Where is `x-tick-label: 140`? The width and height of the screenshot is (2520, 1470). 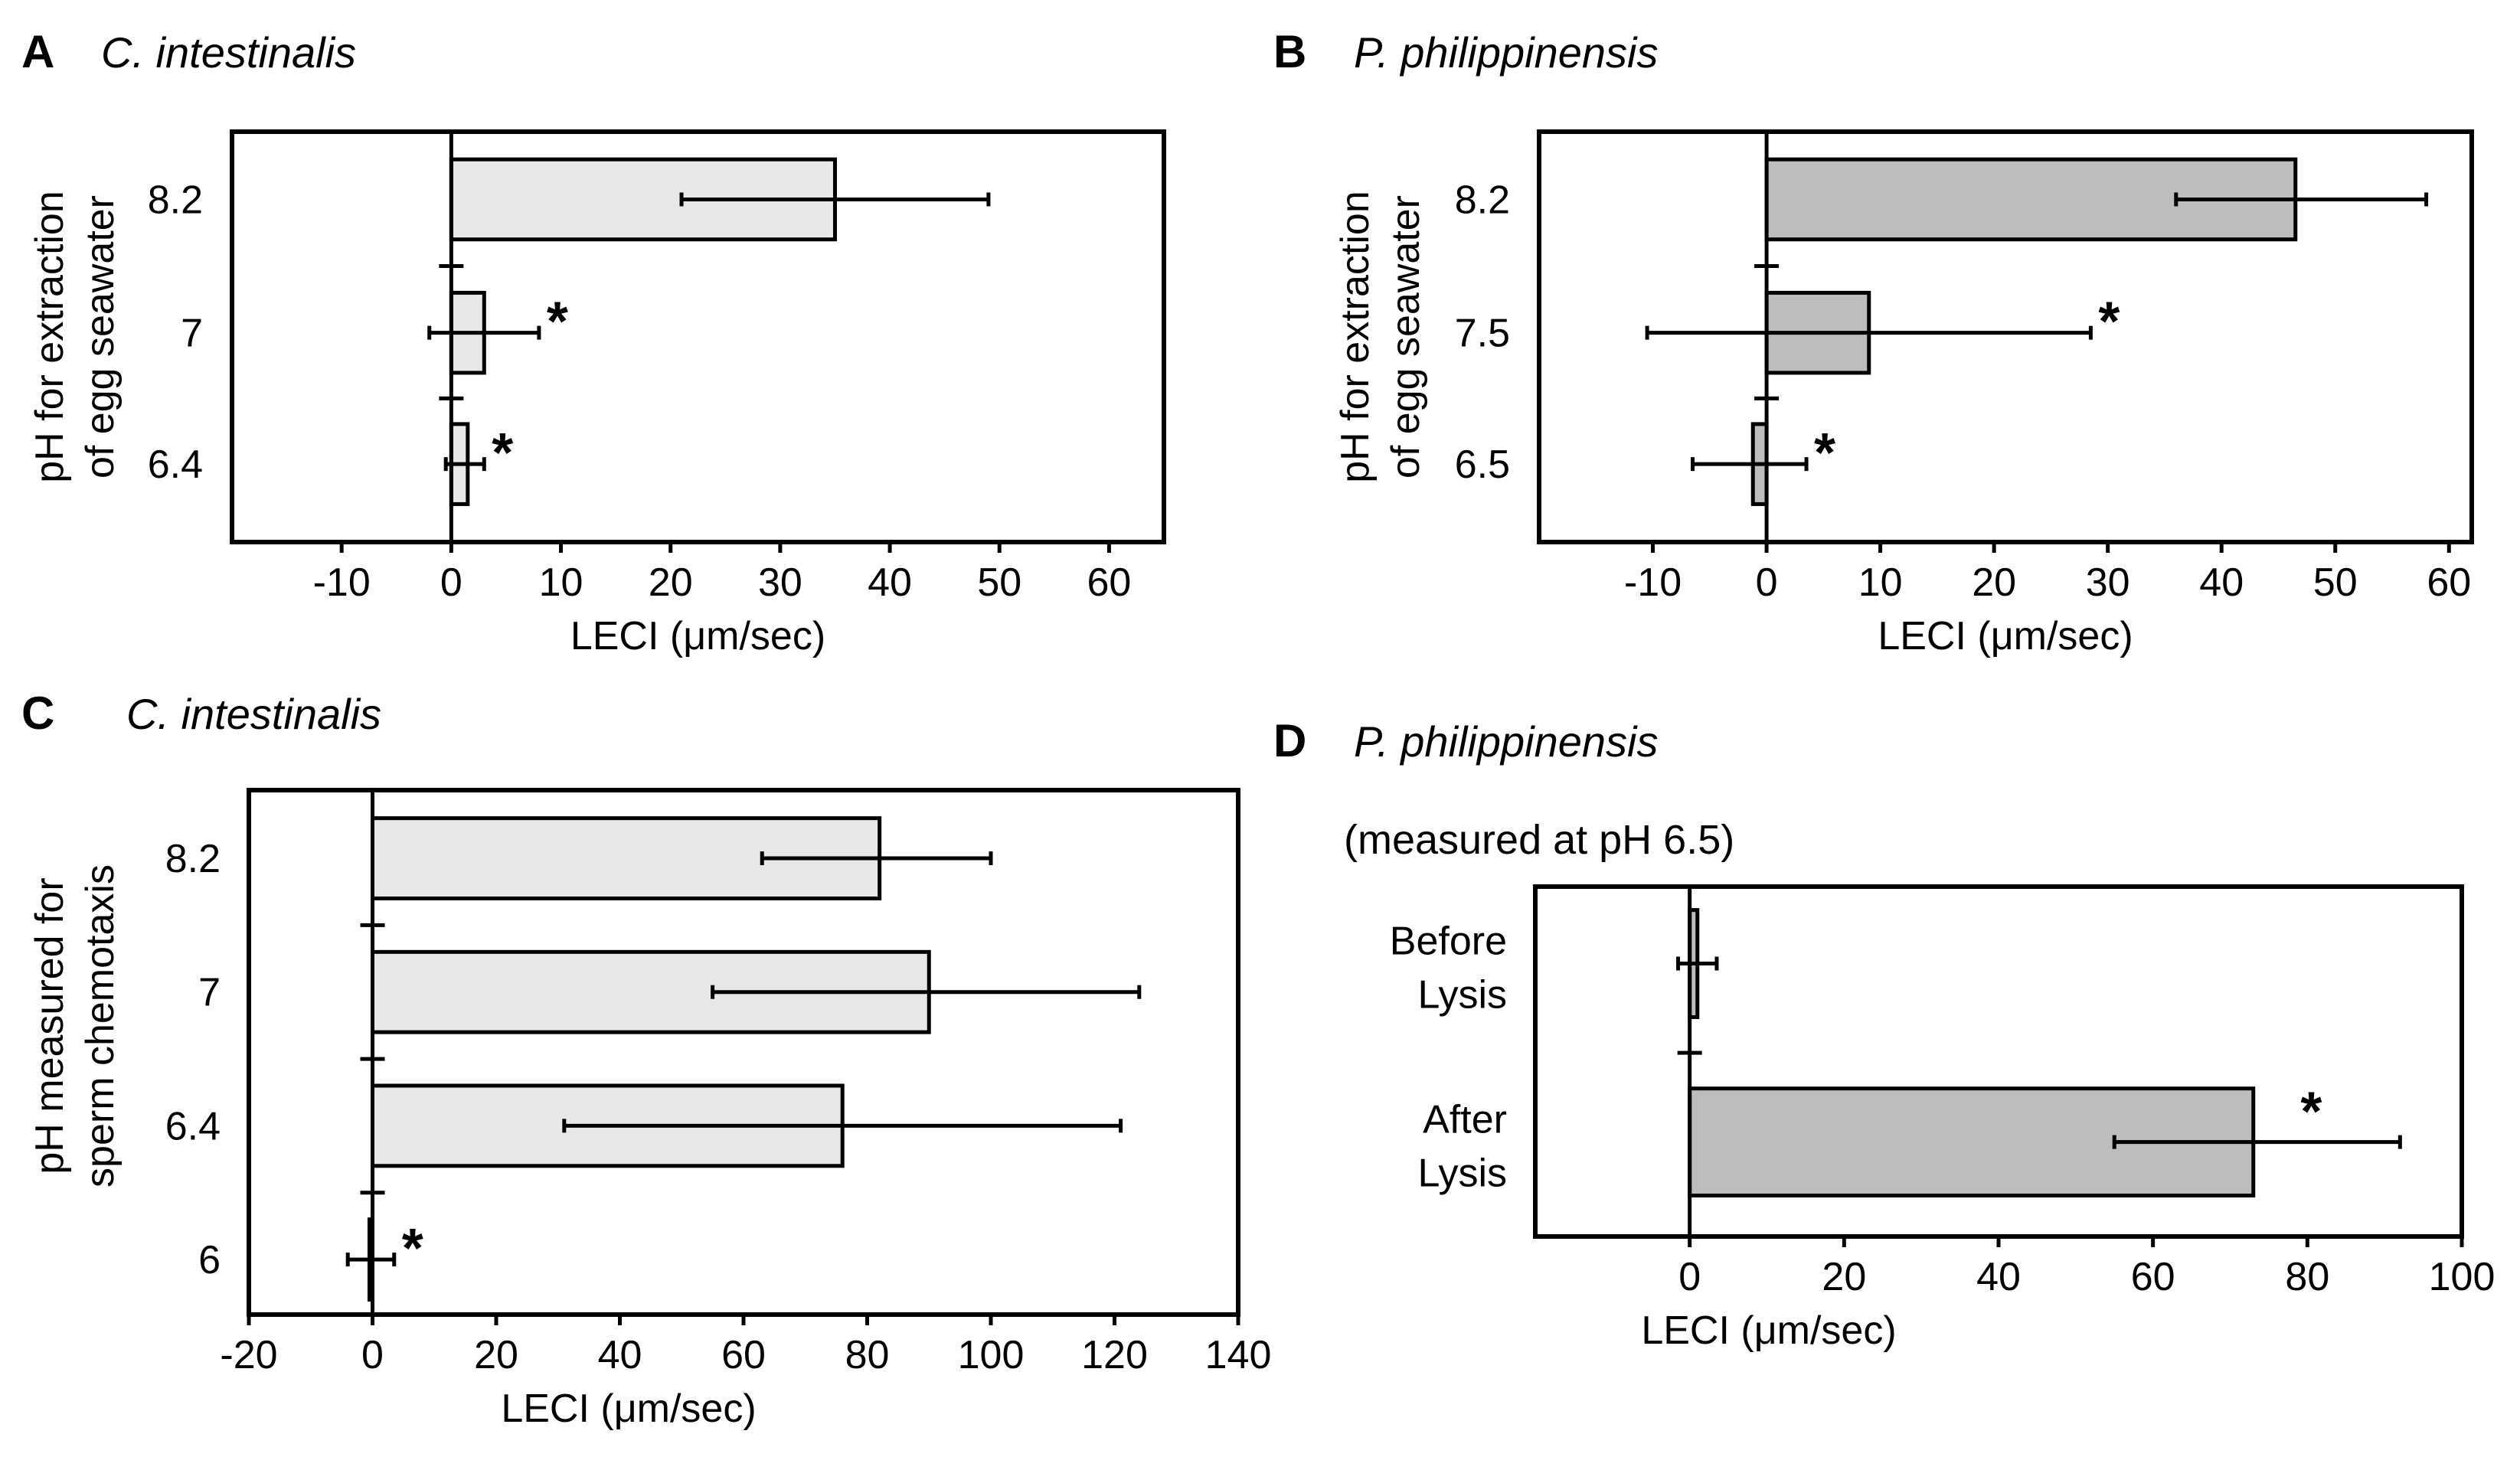 x-tick-label: 140 is located at coordinates (1238, 1355).